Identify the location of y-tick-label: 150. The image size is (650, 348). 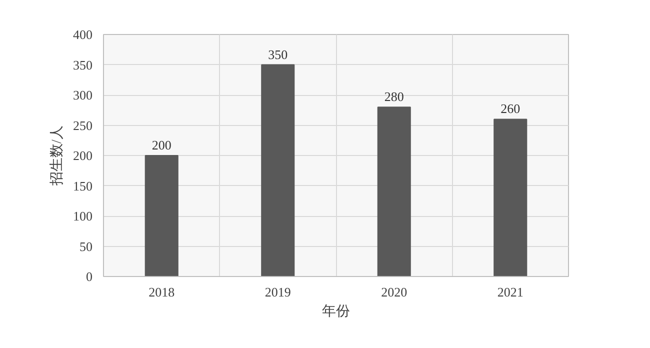
(82, 186).